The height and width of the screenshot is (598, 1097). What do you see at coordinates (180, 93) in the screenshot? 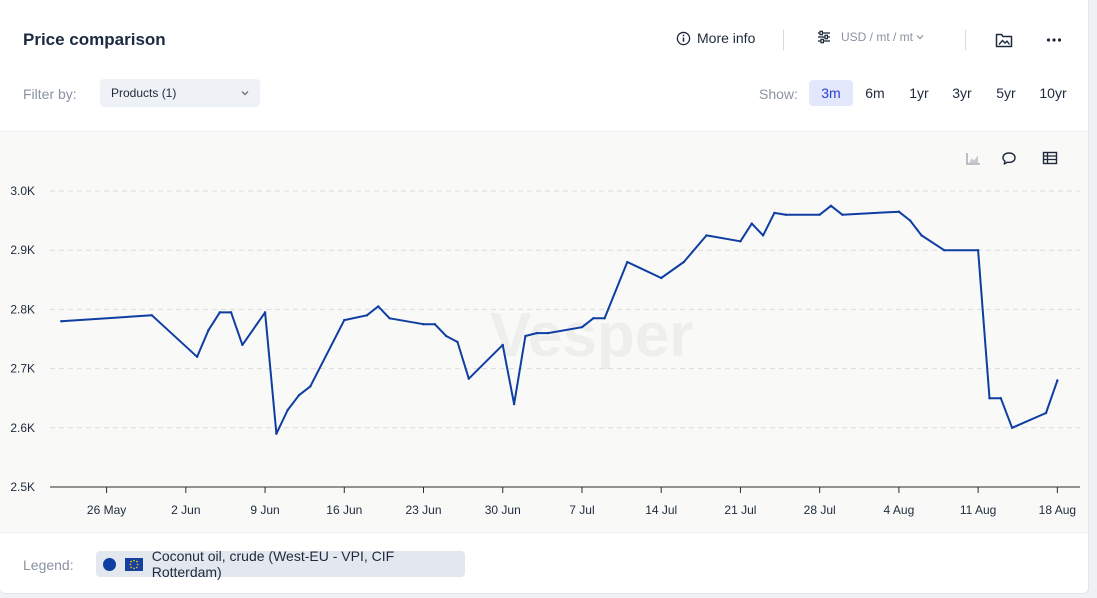
I see `products-filter-select: Products (1)` at bounding box center [180, 93].